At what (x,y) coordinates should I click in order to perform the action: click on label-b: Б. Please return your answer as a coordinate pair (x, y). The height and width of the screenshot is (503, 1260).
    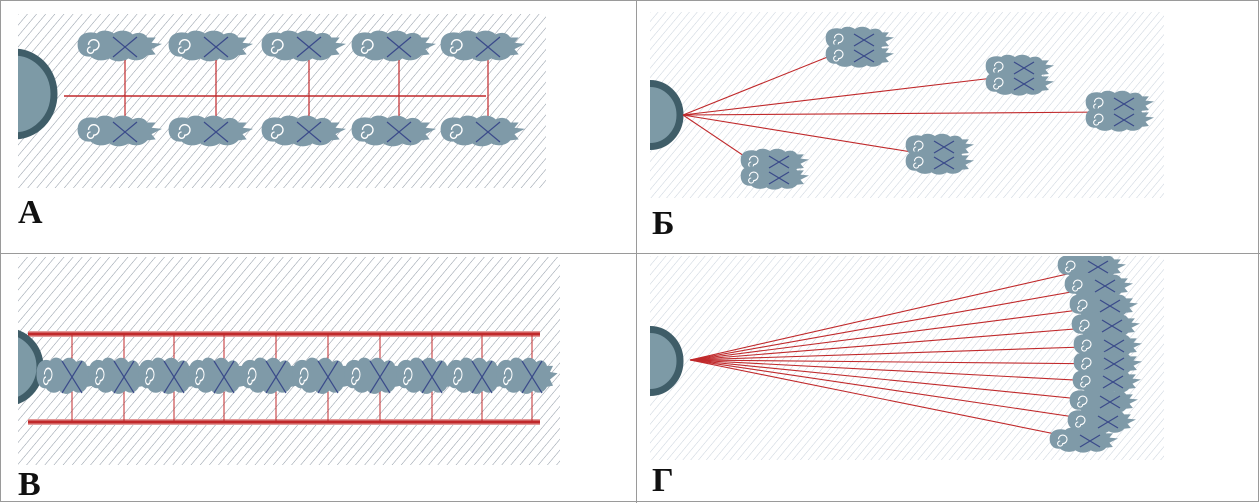
    Looking at the image, I should click on (663, 223).